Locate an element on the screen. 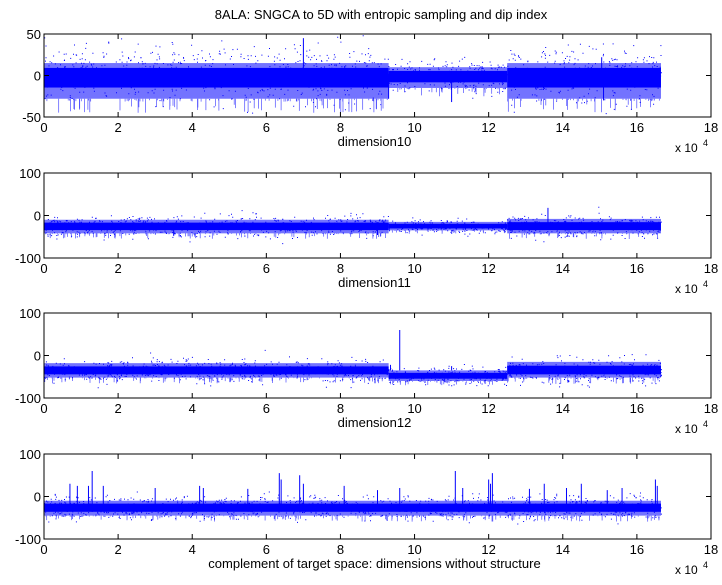 Image resolution: width=722 pixels, height=585 pixels. y-tick-label: -50 is located at coordinates (31, 117).